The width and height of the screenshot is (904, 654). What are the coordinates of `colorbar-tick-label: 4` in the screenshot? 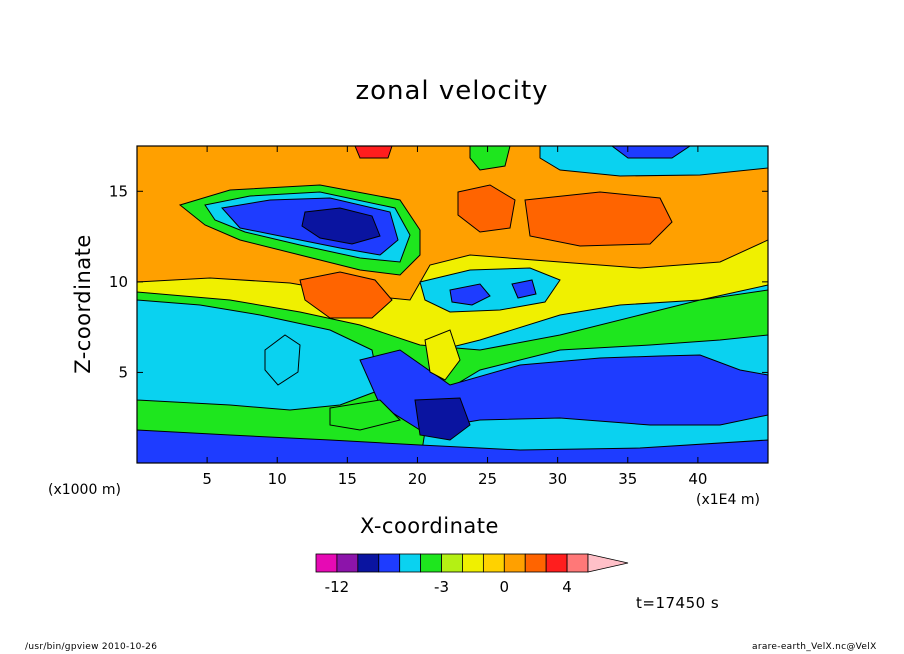 It's located at (567, 587).